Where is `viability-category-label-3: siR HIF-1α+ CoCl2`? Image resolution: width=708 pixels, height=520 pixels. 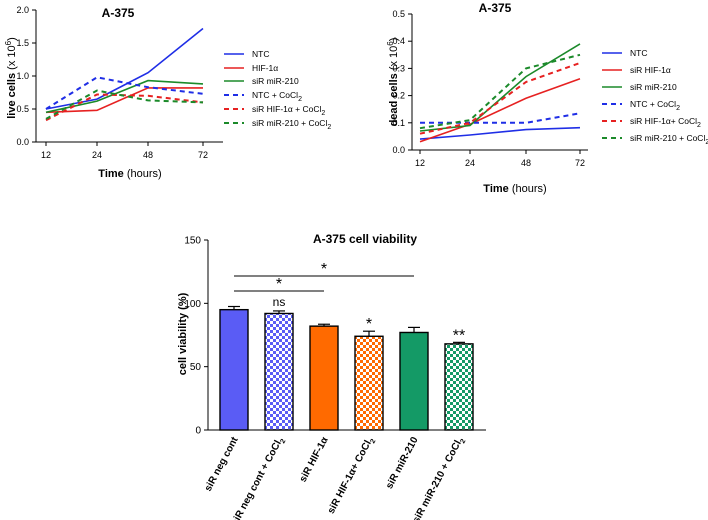 viability-category-label-3: siR HIF-1α+ CoCl2 is located at coordinates (352, 476).